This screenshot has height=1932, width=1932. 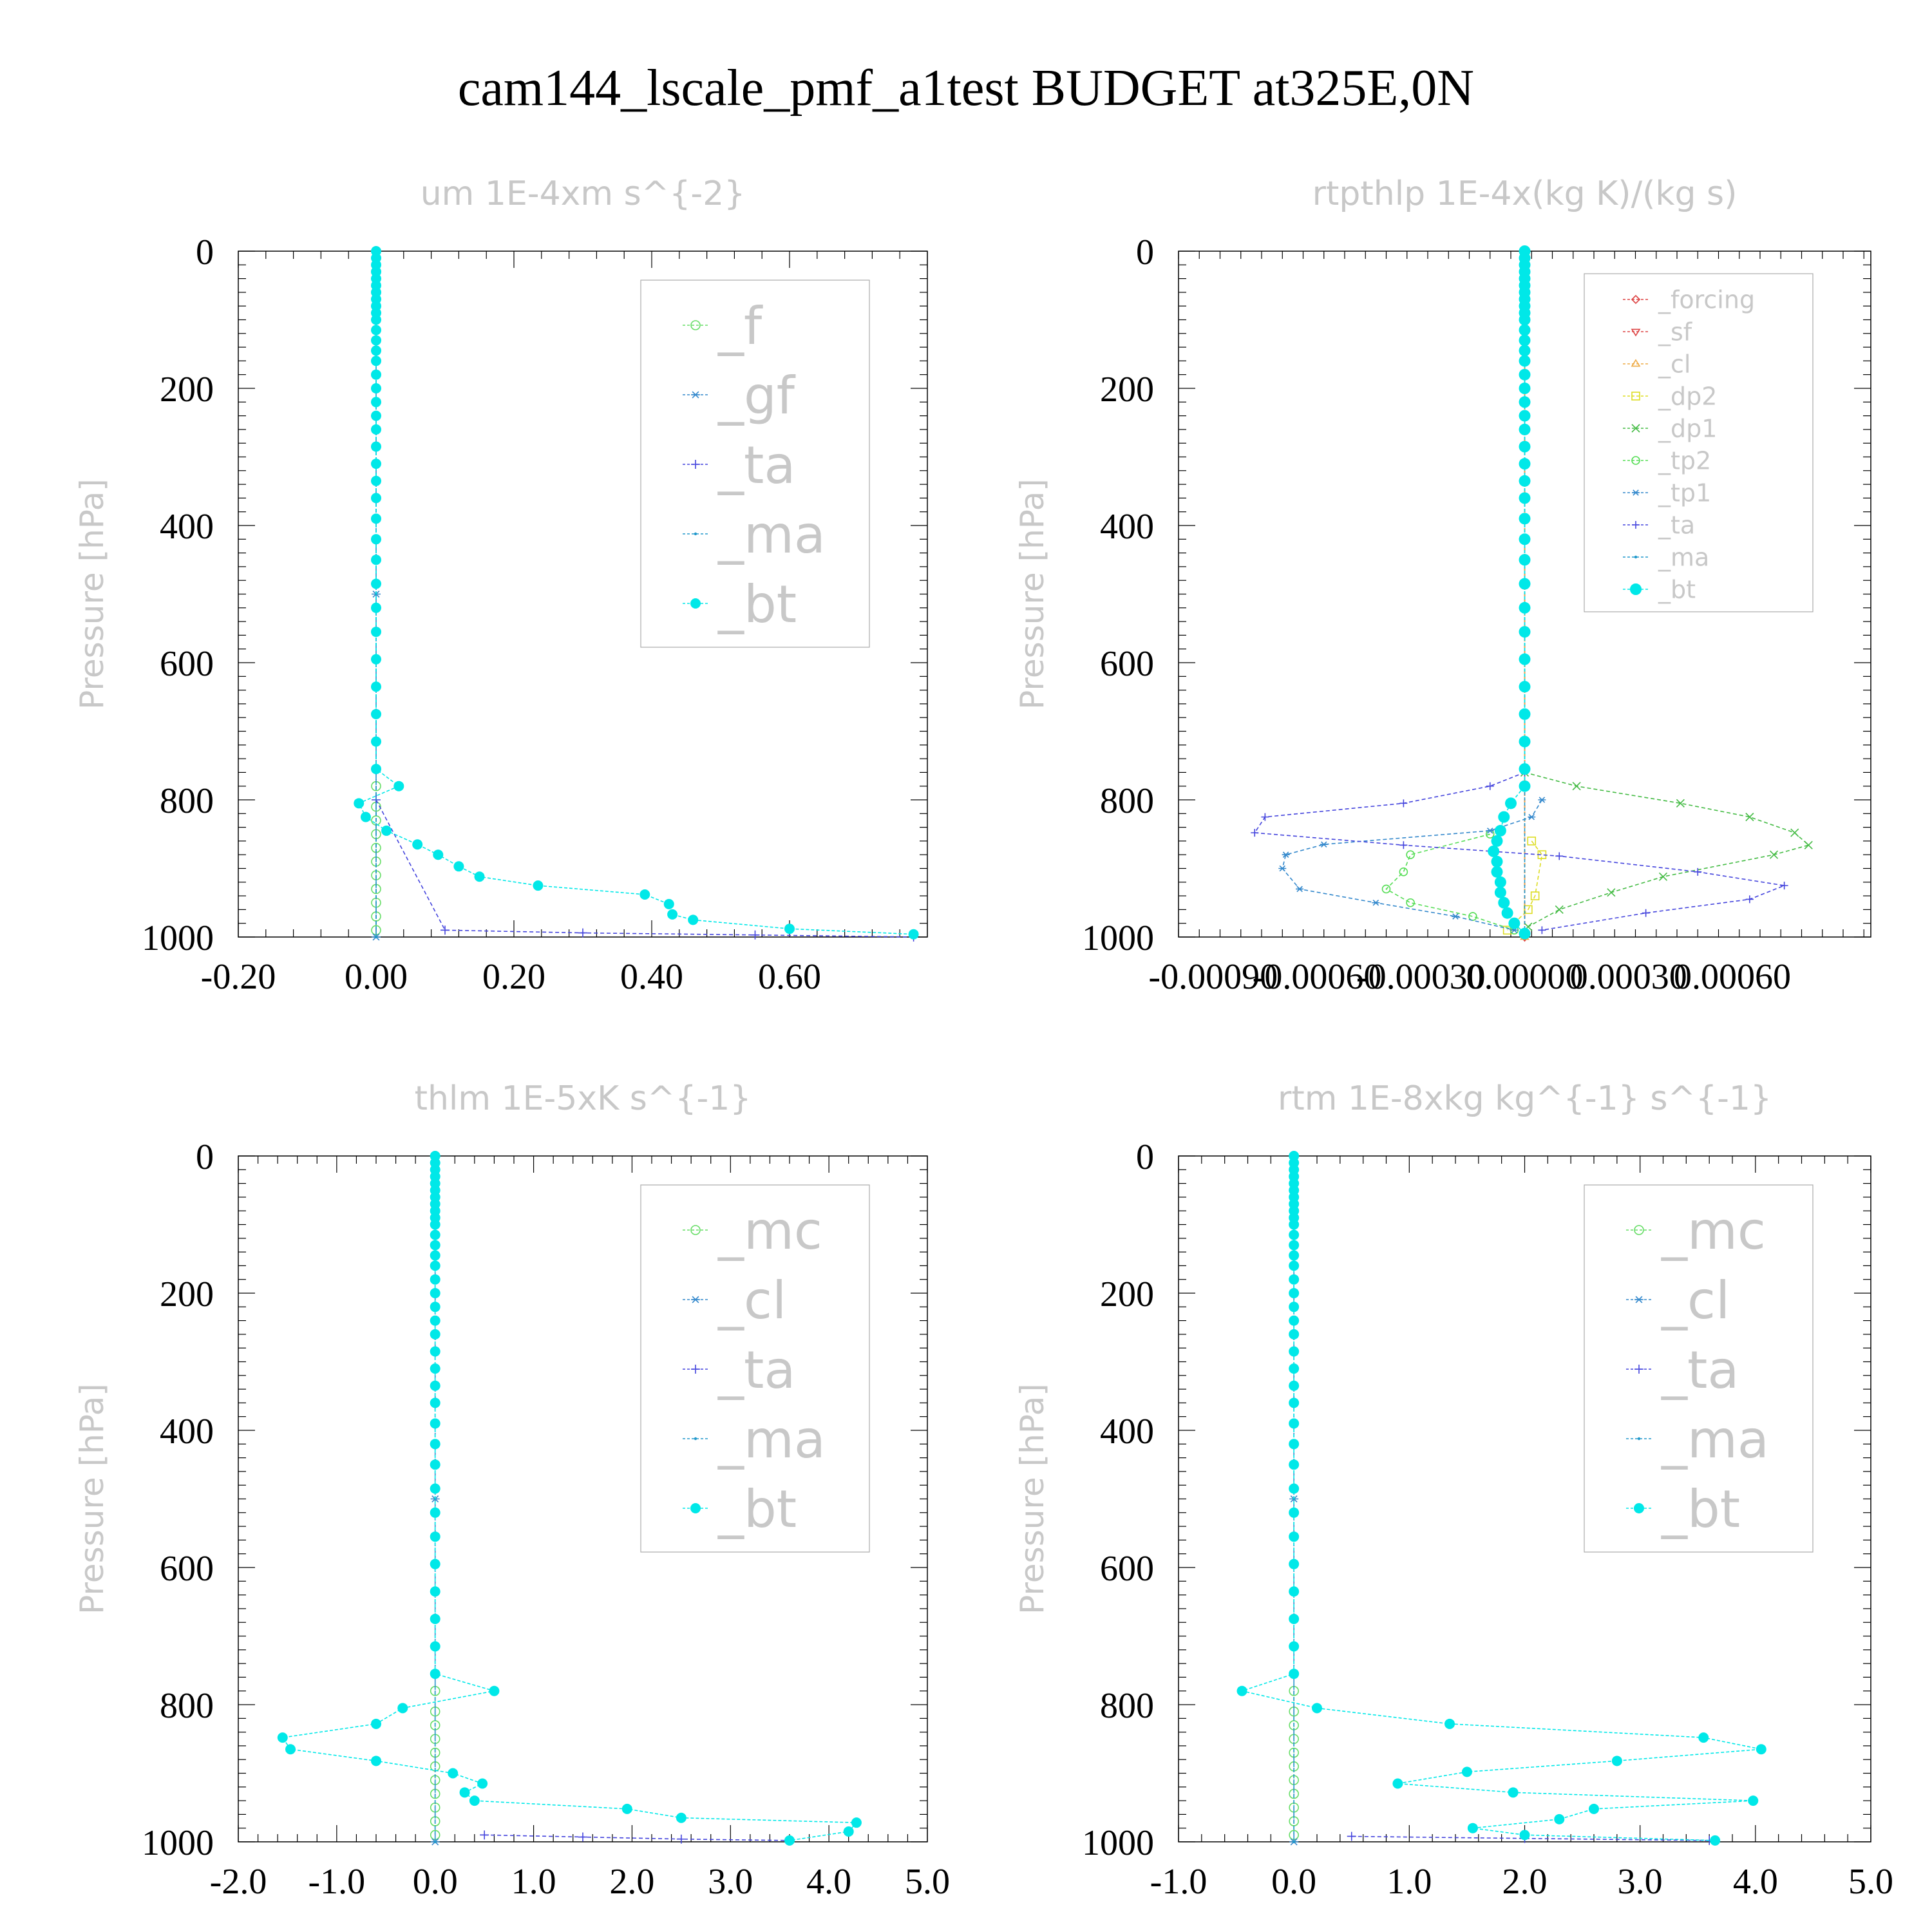 I want to click on series-ta, so click(x=1519, y=851).